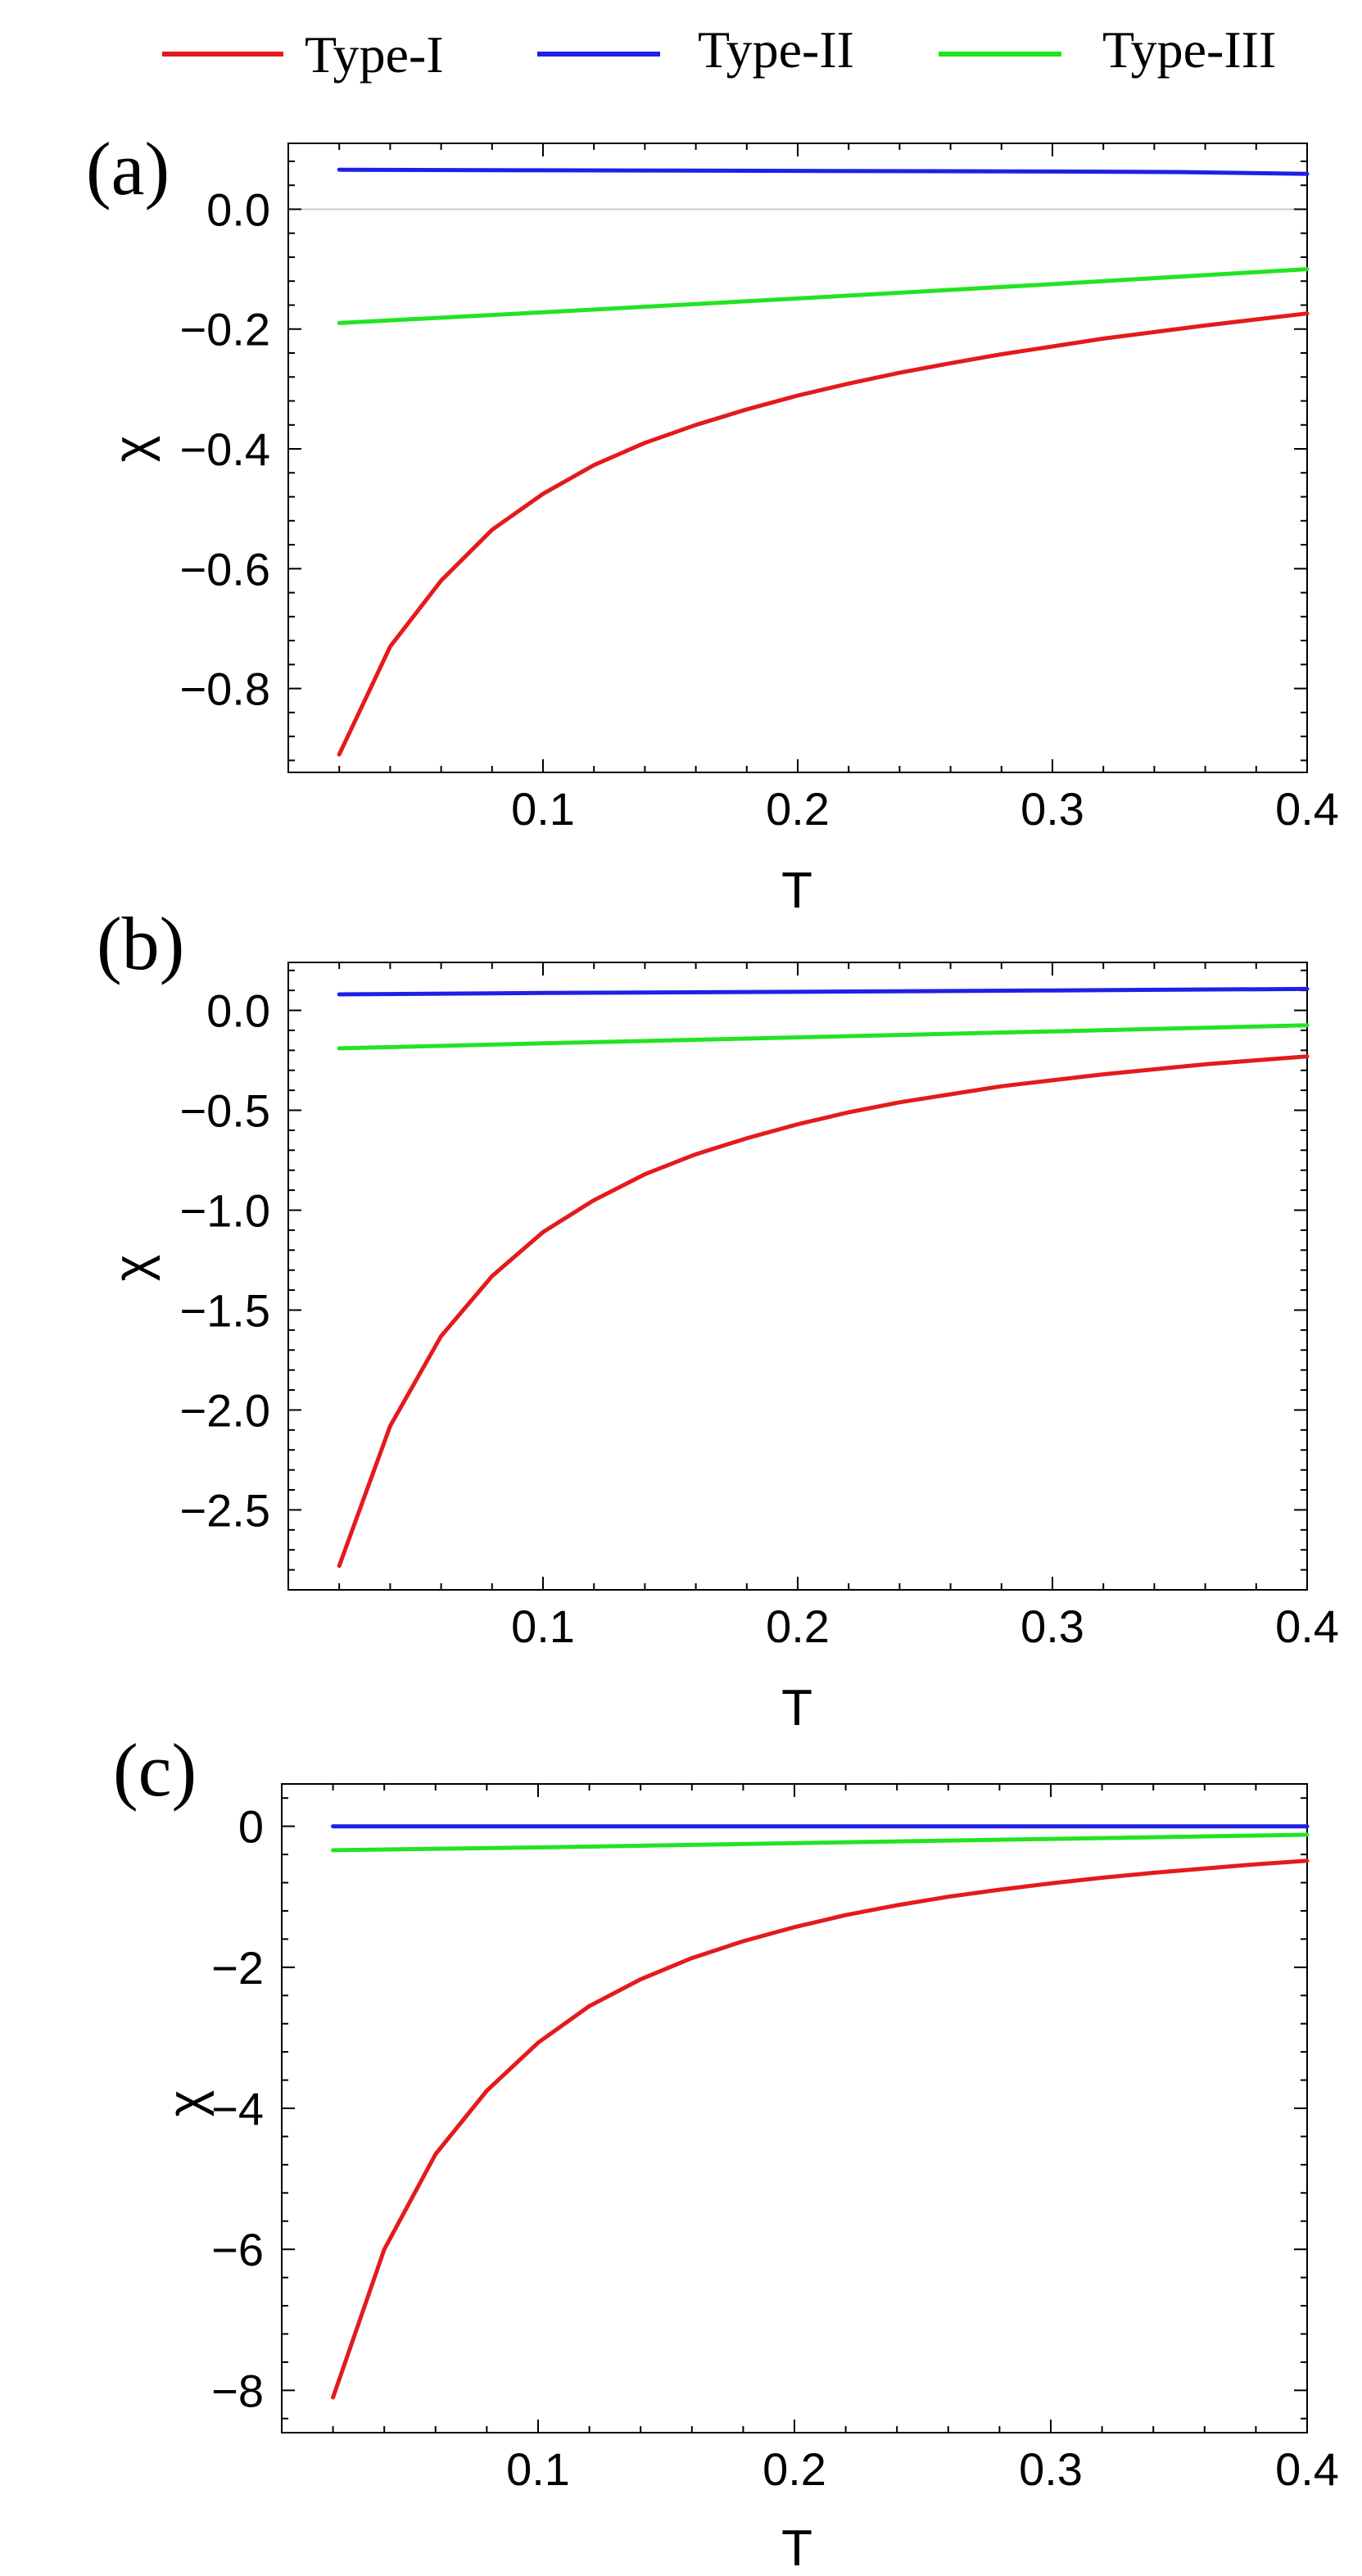 The image size is (1362, 2576). Describe the element at coordinates (225, 569) in the screenshot. I see `y-tick-label: −0.6` at that location.